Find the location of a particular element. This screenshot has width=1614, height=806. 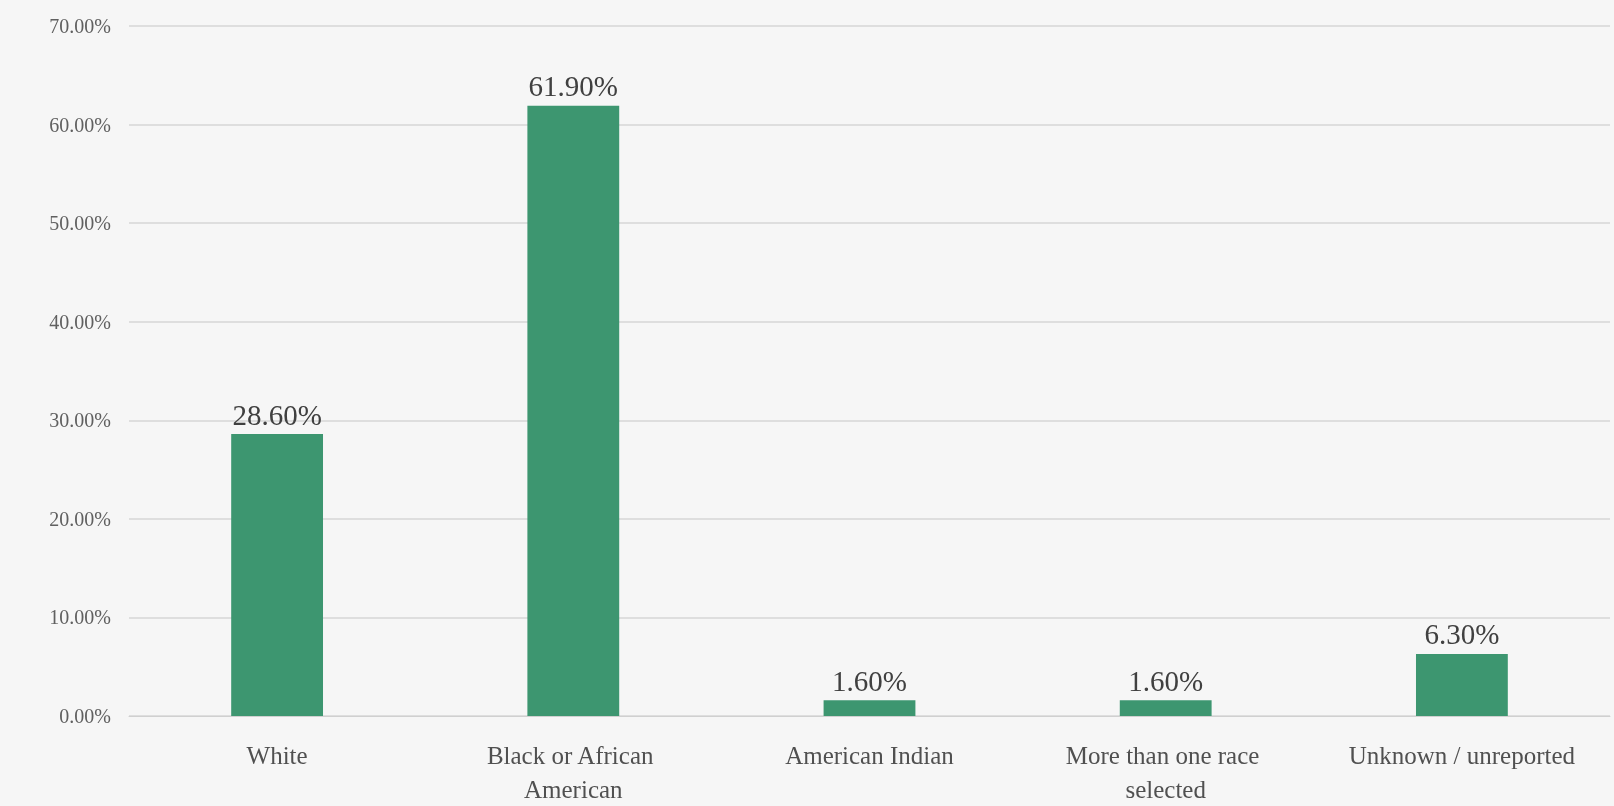

y-tick-label: 60.00% is located at coordinates (80, 124).